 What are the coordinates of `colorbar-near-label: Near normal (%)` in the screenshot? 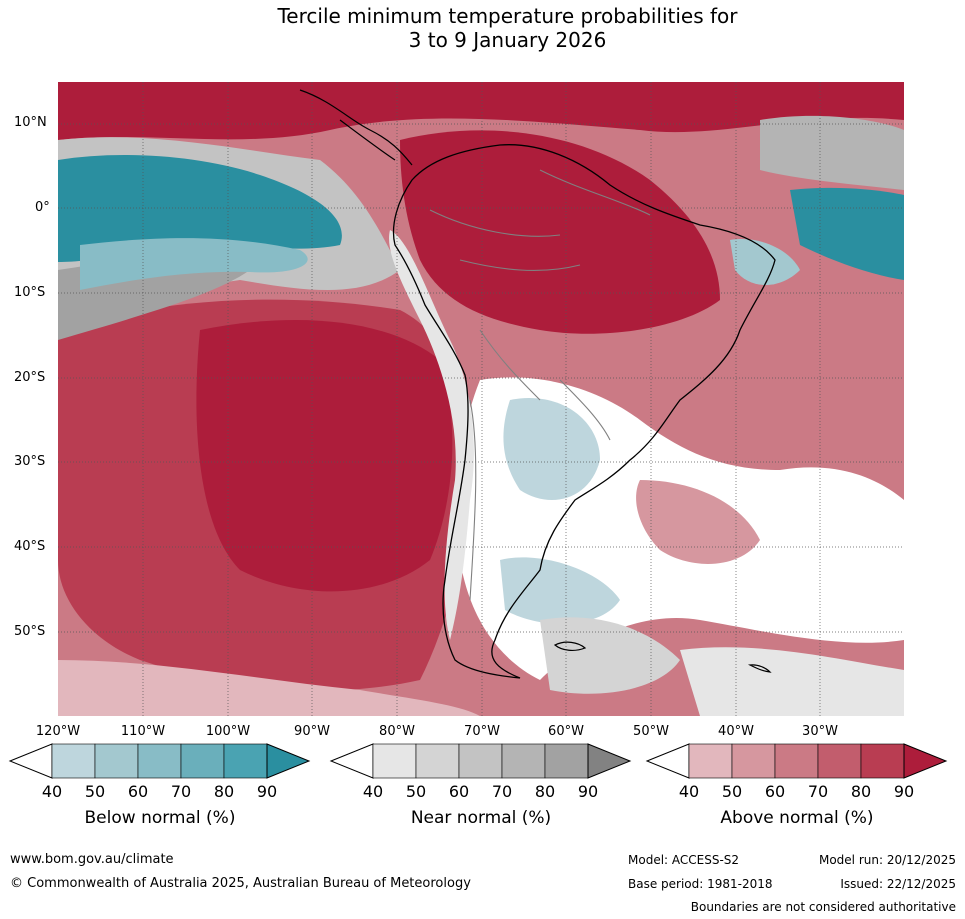 It's located at (481, 818).